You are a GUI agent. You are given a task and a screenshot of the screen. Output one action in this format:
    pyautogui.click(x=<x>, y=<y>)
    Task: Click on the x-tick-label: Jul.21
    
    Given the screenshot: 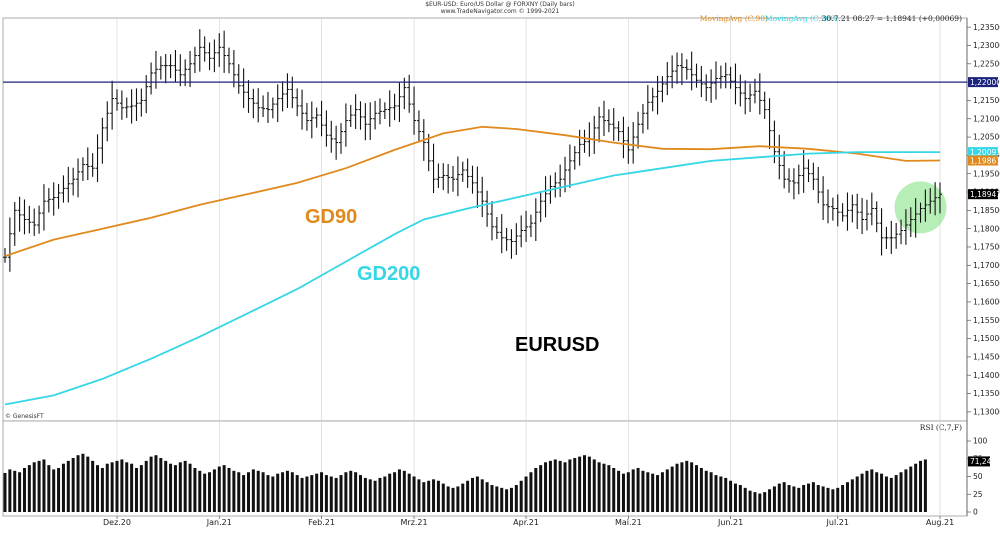 What is the action you would take?
    pyautogui.click(x=837, y=522)
    